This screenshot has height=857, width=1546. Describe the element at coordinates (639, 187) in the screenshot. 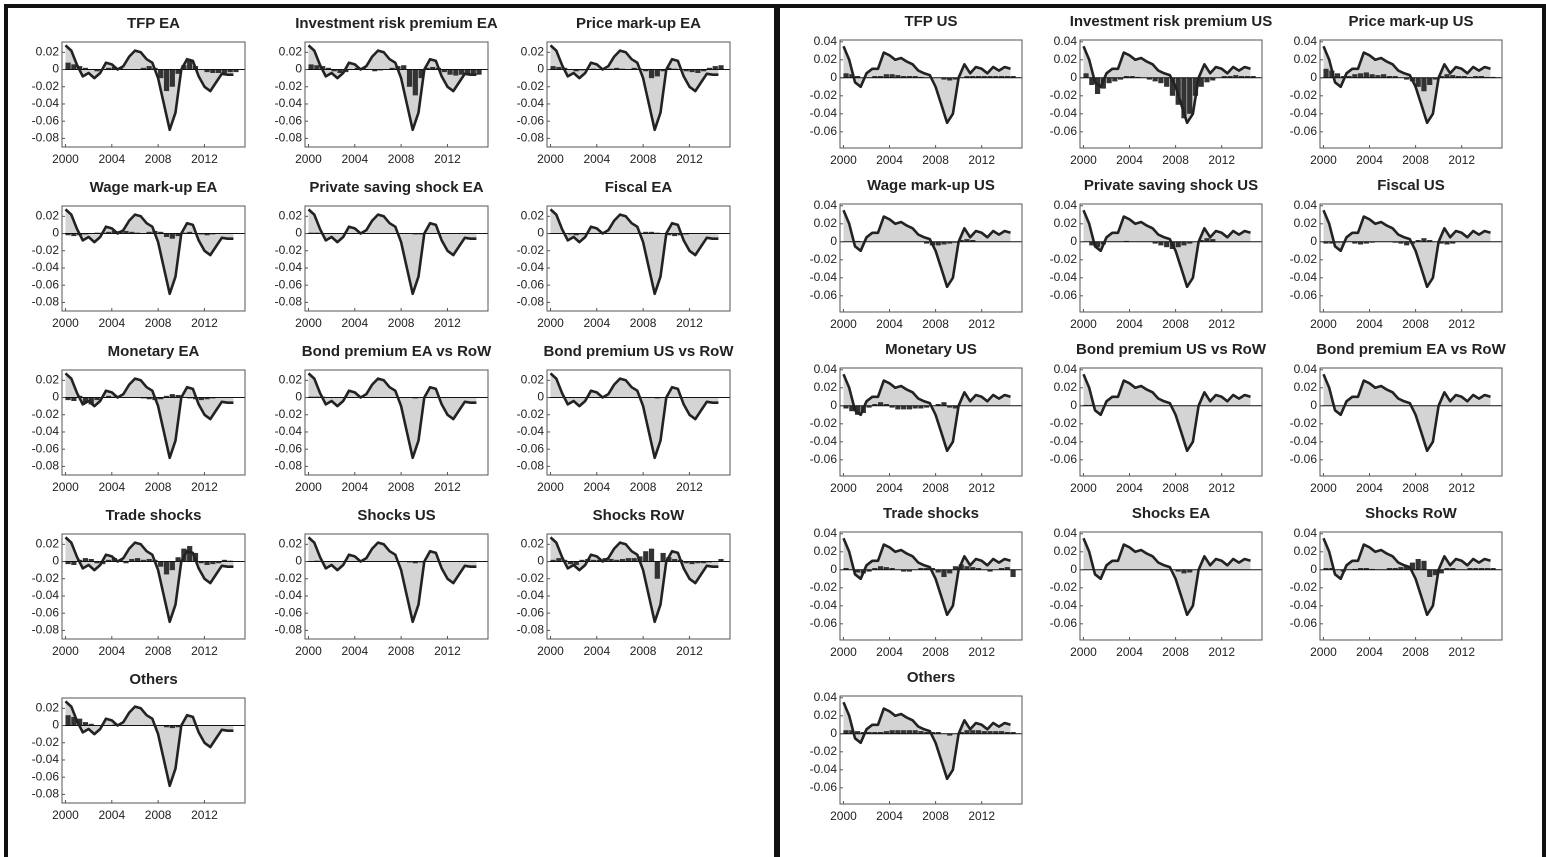

I see `panel-title: Fiscal EA` at that location.